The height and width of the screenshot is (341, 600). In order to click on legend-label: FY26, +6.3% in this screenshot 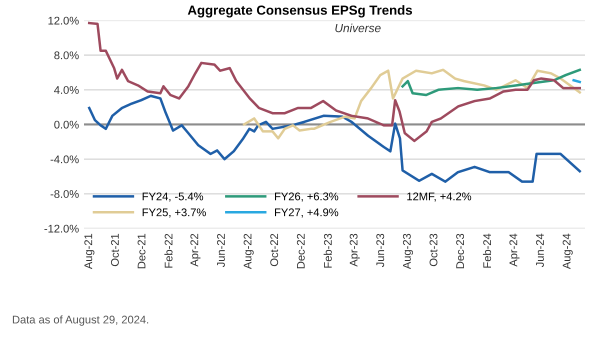, I will do `click(306, 197)`.